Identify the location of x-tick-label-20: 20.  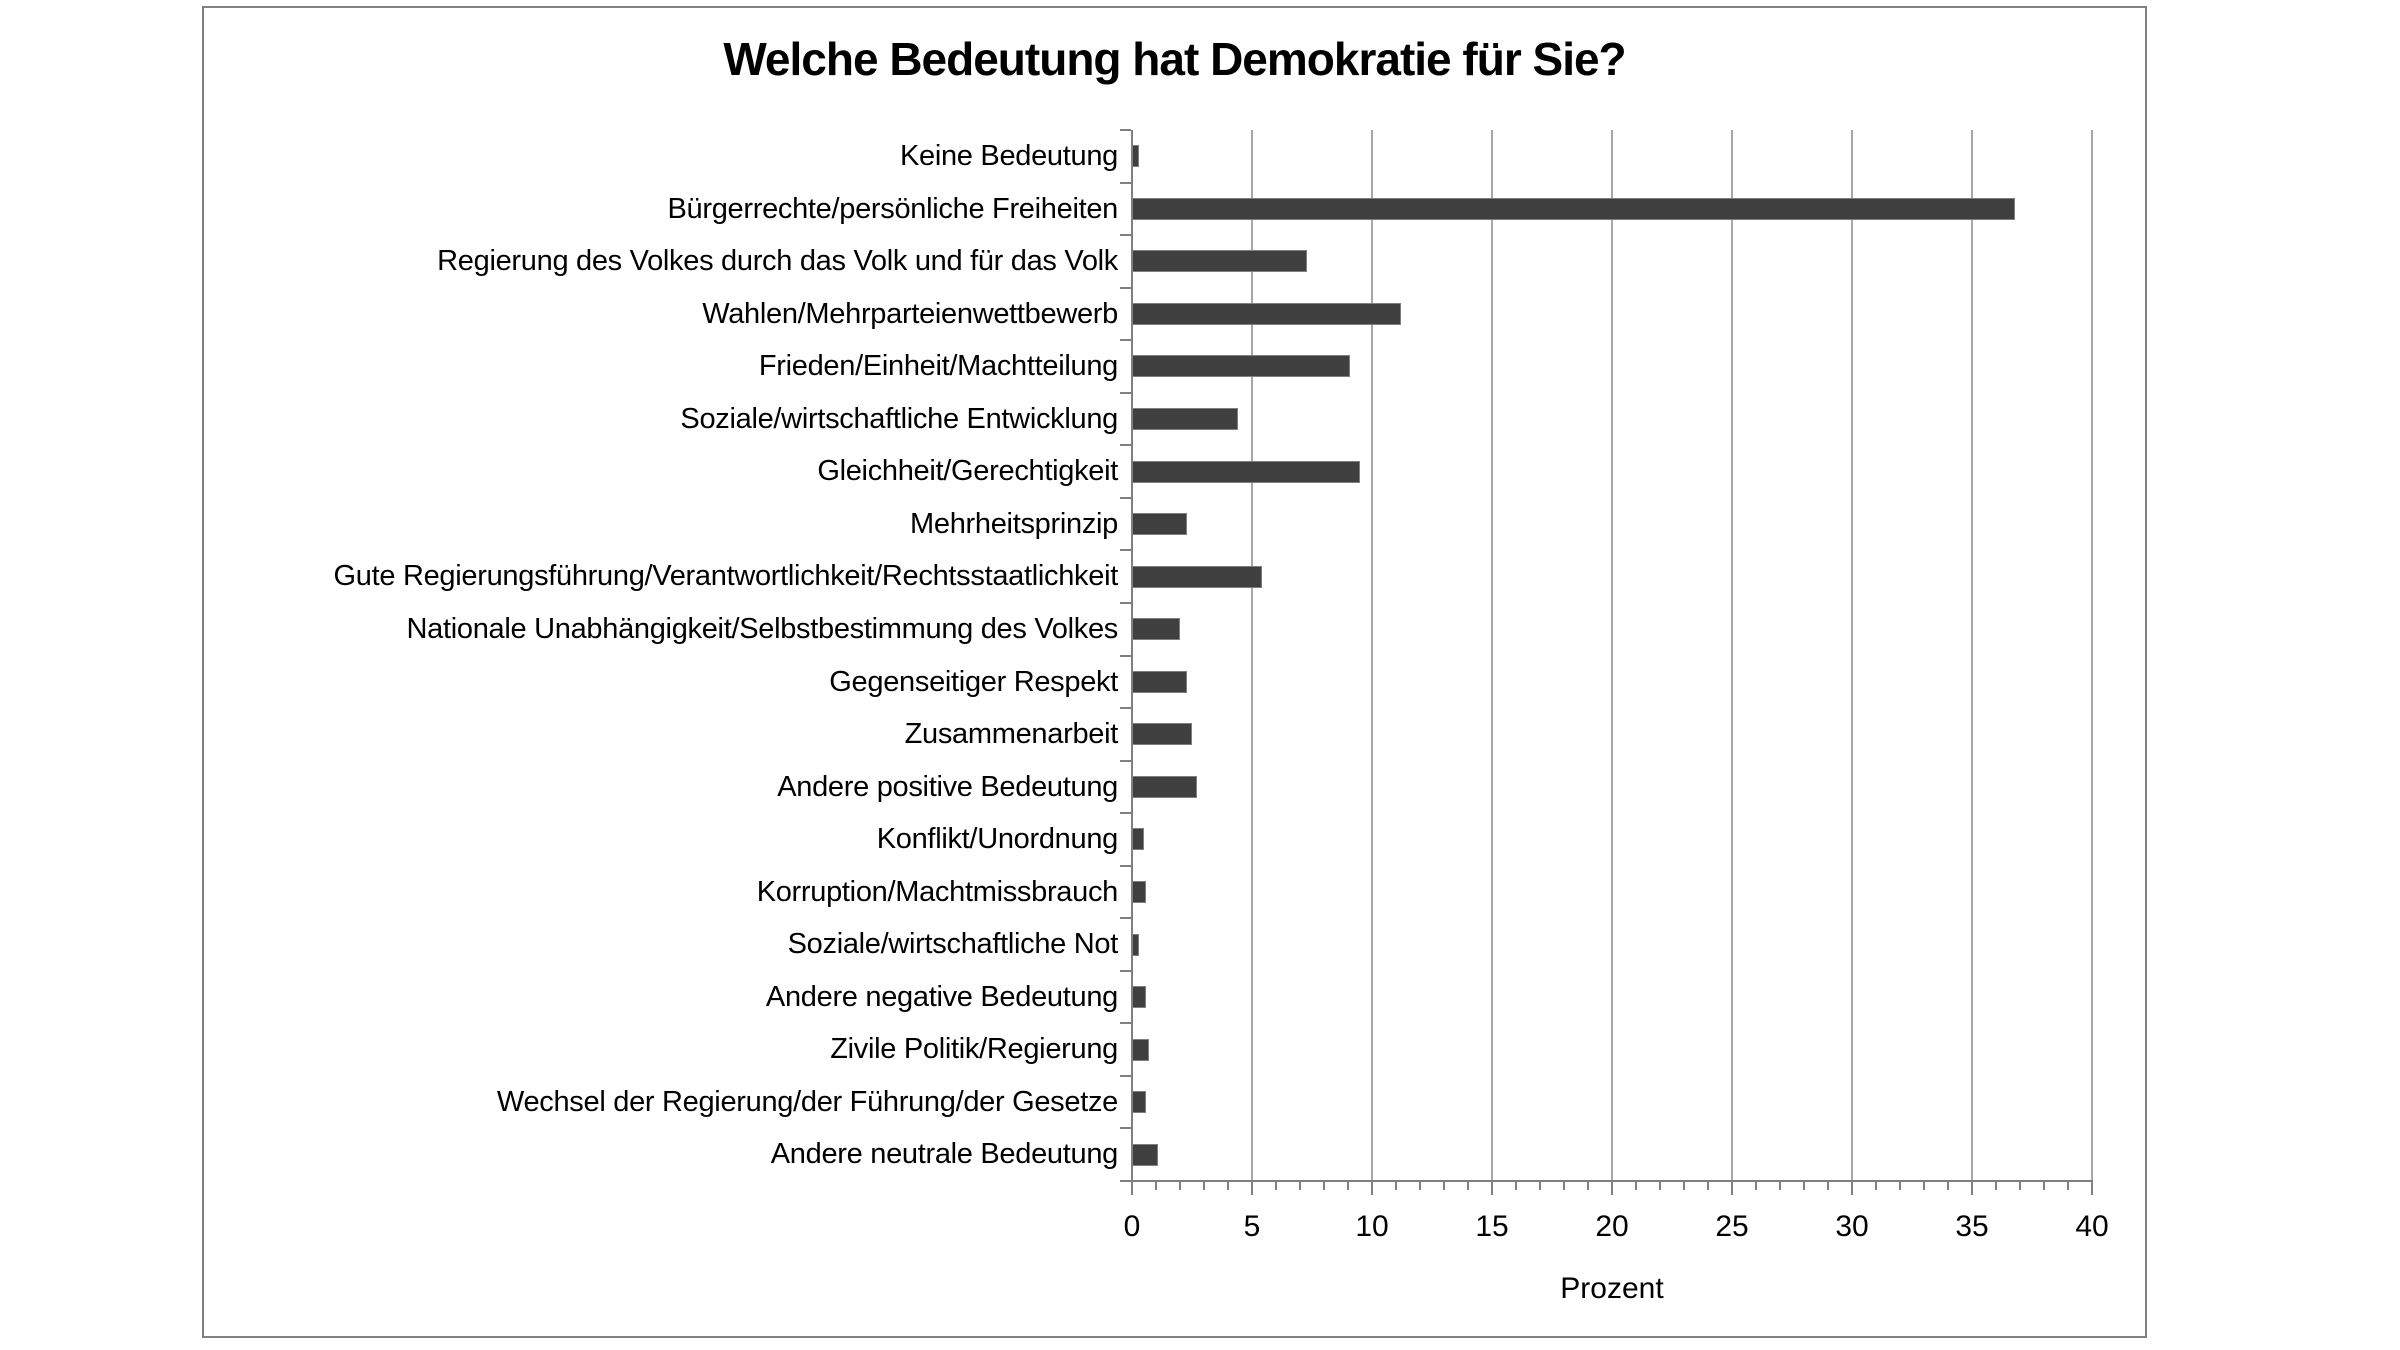
(1612, 1226).